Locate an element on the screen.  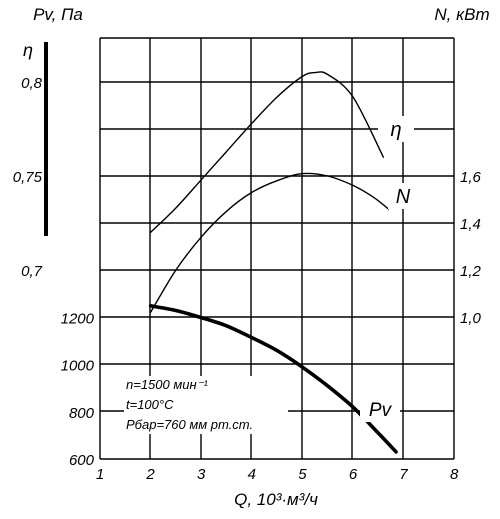
x-tick-label: 6 is located at coordinates (353, 474).